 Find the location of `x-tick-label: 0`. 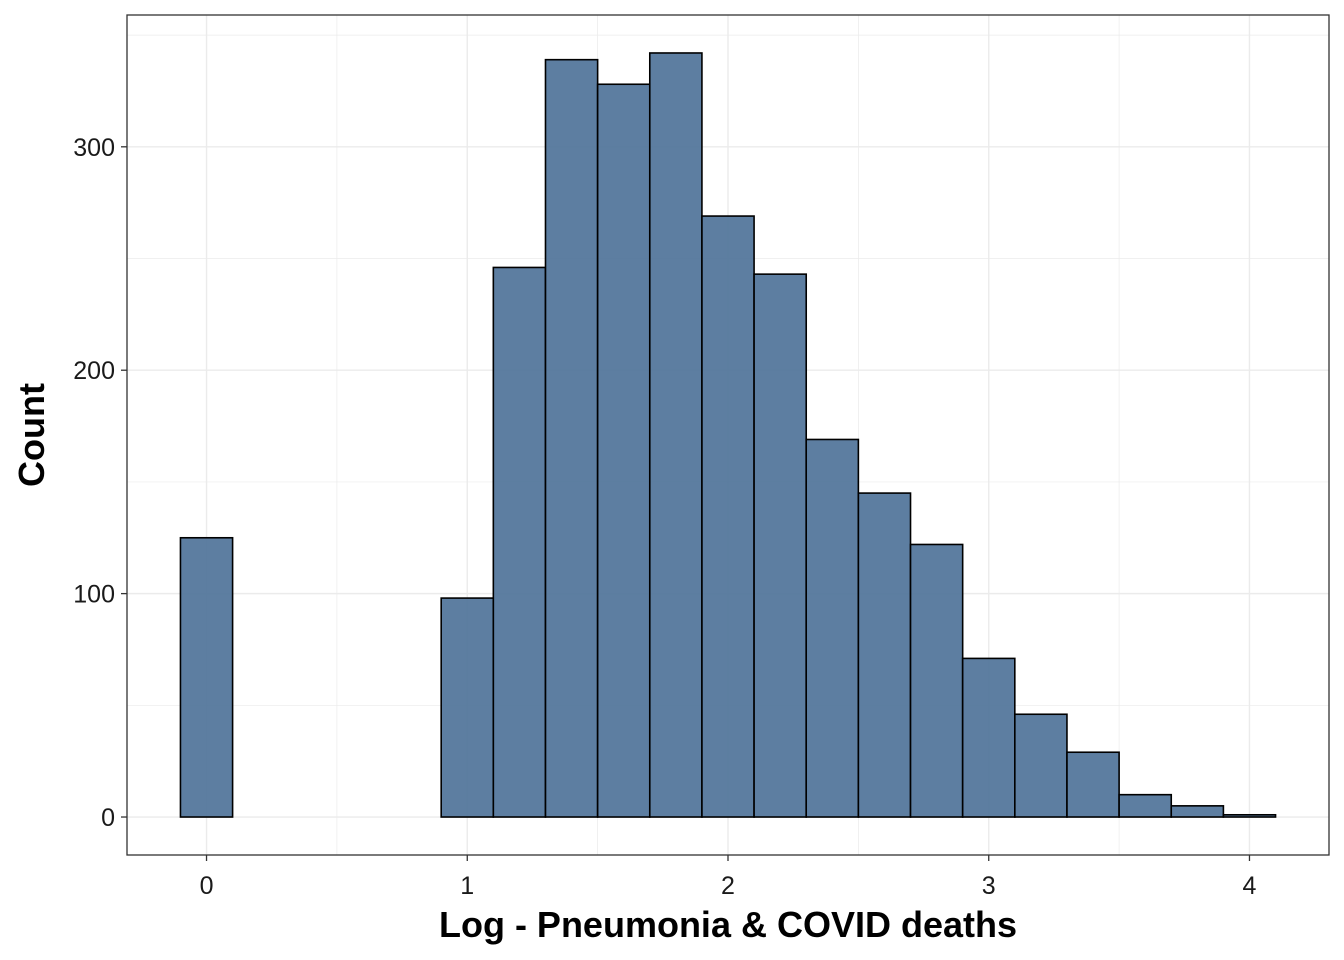

x-tick-label: 0 is located at coordinates (207, 886).